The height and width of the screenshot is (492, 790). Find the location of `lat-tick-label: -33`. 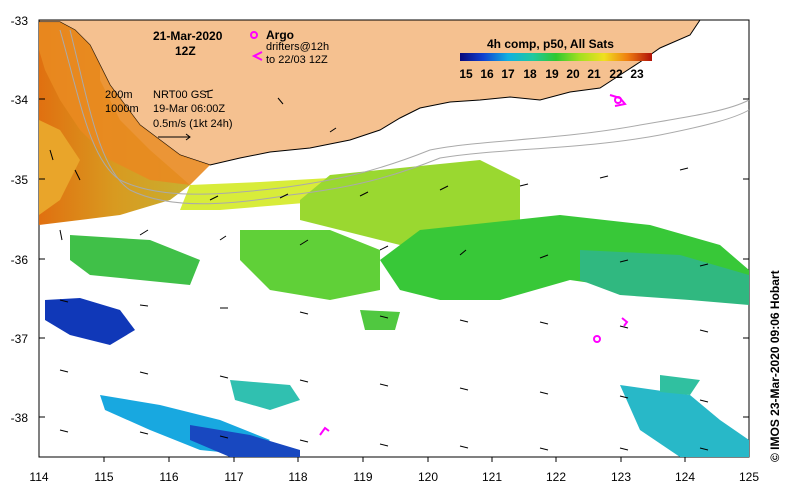

lat-tick-label: -33 is located at coordinates (20, 21).